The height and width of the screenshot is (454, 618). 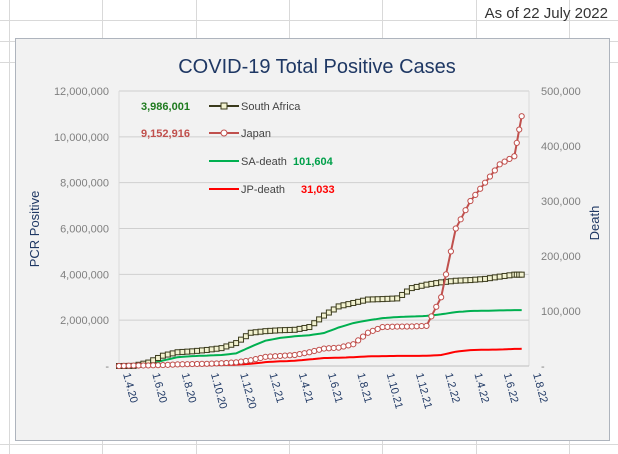 What do you see at coordinates (84, 321) in the screenshot?
I see `y-tick-label: 2,000,000` at bounding box center [84, 321].